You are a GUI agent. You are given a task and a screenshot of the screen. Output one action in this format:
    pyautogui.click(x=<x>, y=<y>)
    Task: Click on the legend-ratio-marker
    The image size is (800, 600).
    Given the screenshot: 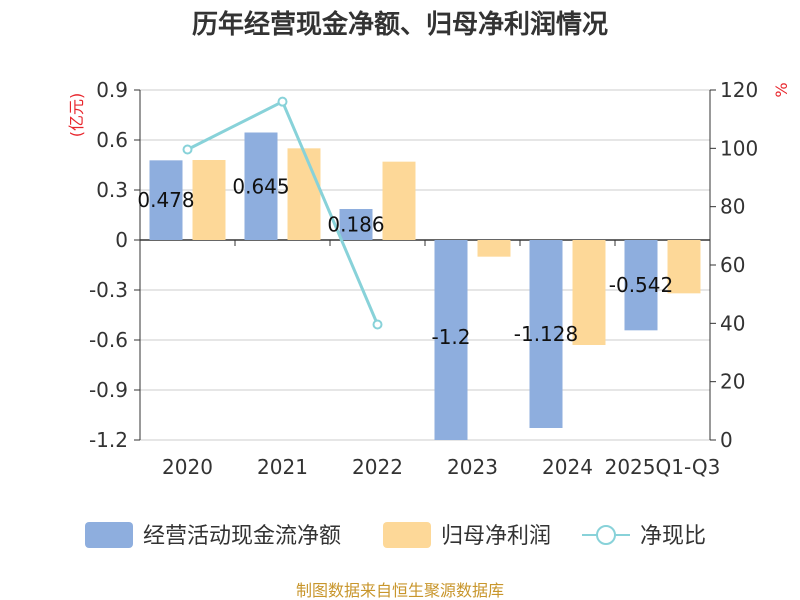 What is the action you would take?
    pyautogui.click(x=606, y=535)
    